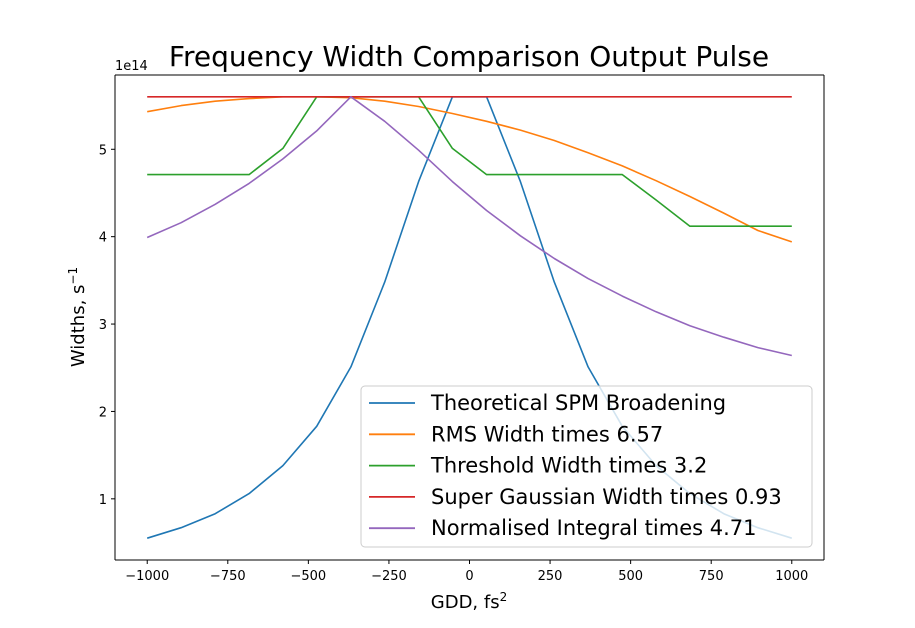  What do you see at coordinates (103, 238) in the screenshot?
I see `y-tick-label: 4` at bounding box center [103, 238].